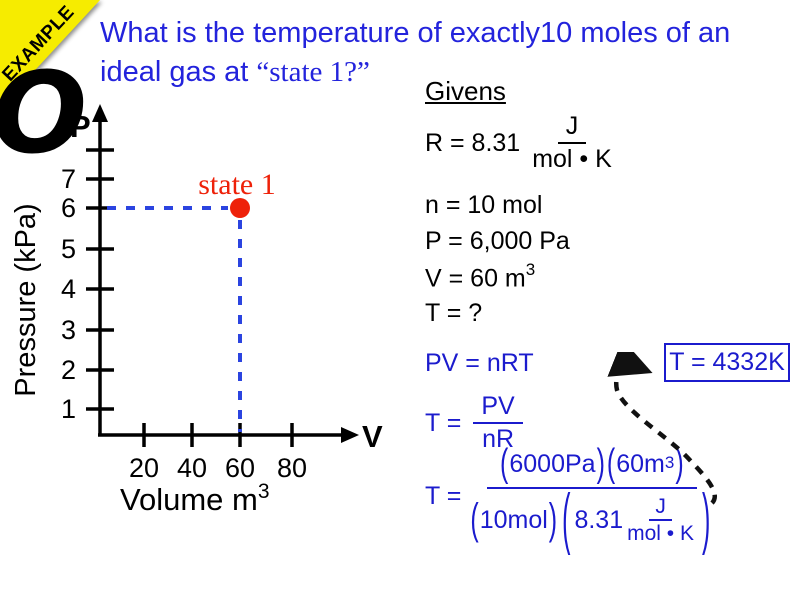 This screenshot has width=800, height=600. Describe the element at coordinates (497, 241) in the screenshot. I see `given-p: P = 6,000 Pa` at that location.